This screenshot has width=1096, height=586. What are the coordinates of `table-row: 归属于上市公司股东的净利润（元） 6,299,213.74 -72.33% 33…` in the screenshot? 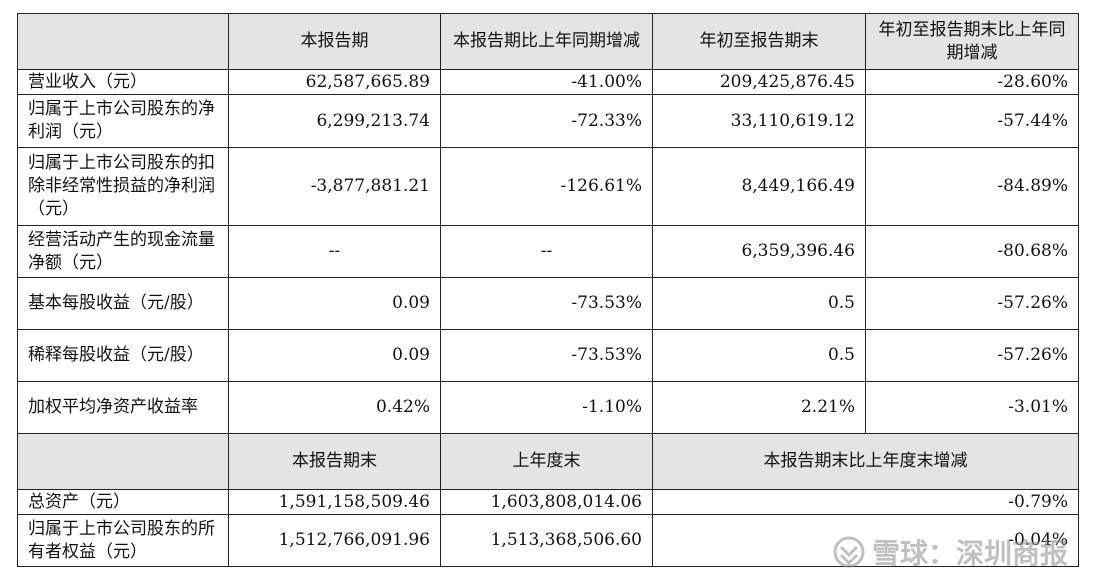 It's located at (548, 121).